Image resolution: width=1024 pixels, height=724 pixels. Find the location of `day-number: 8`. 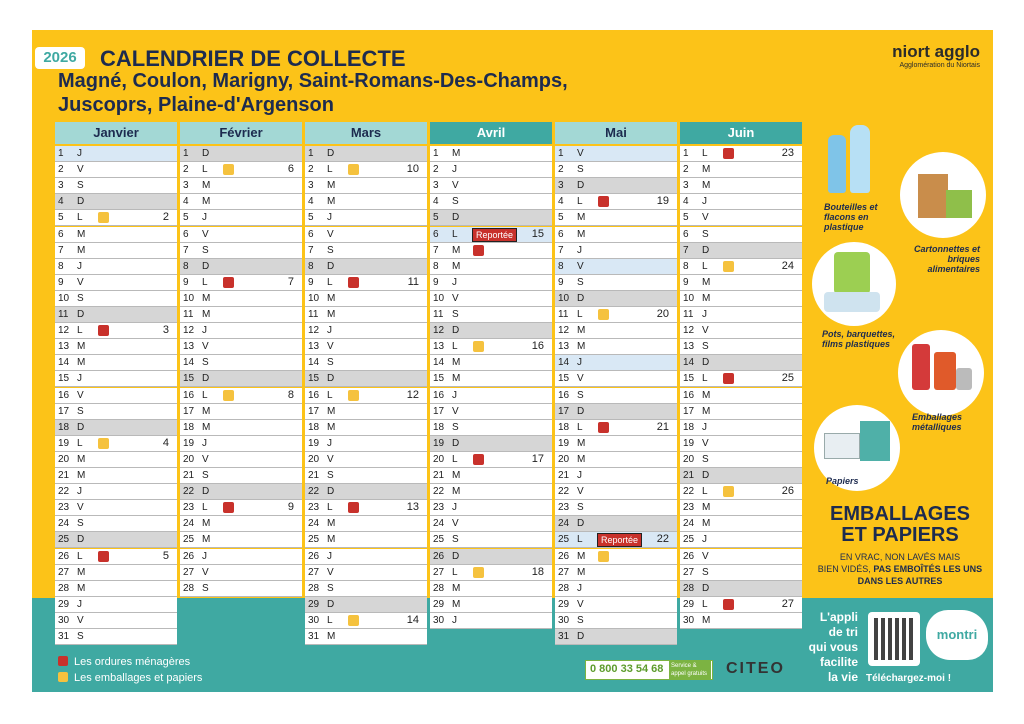

day-number: 8 is located at coordinates (186, 266).